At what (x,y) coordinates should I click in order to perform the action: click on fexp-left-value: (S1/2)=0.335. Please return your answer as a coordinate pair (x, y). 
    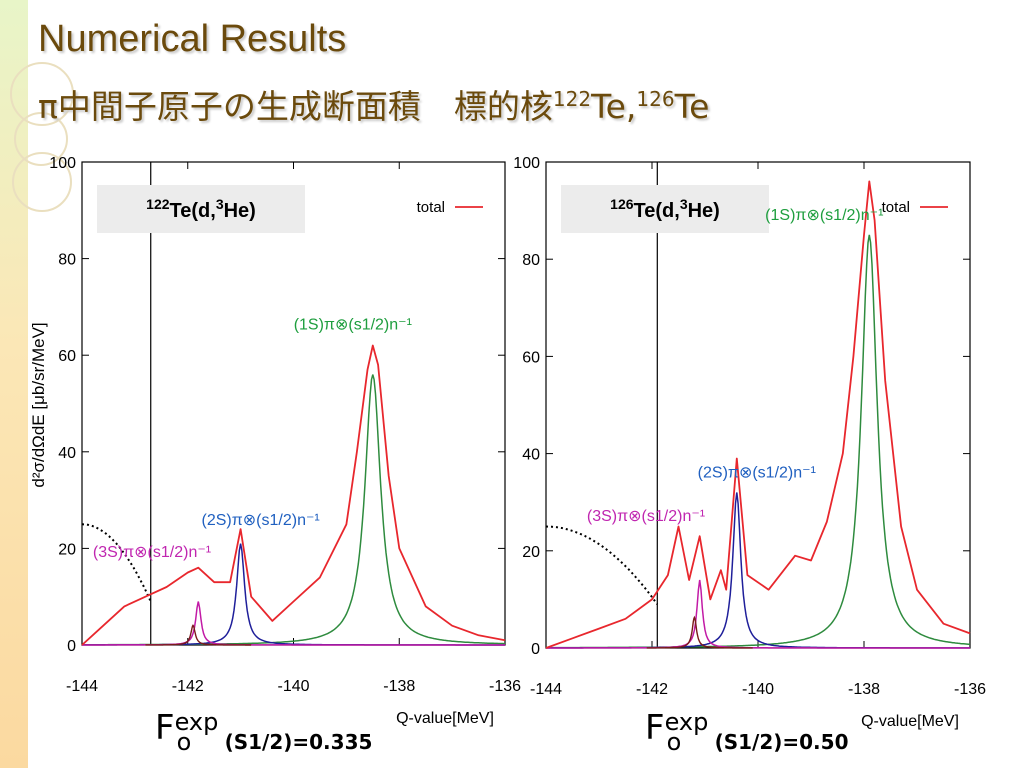
    Looking at the image, I should click on (298, 742).